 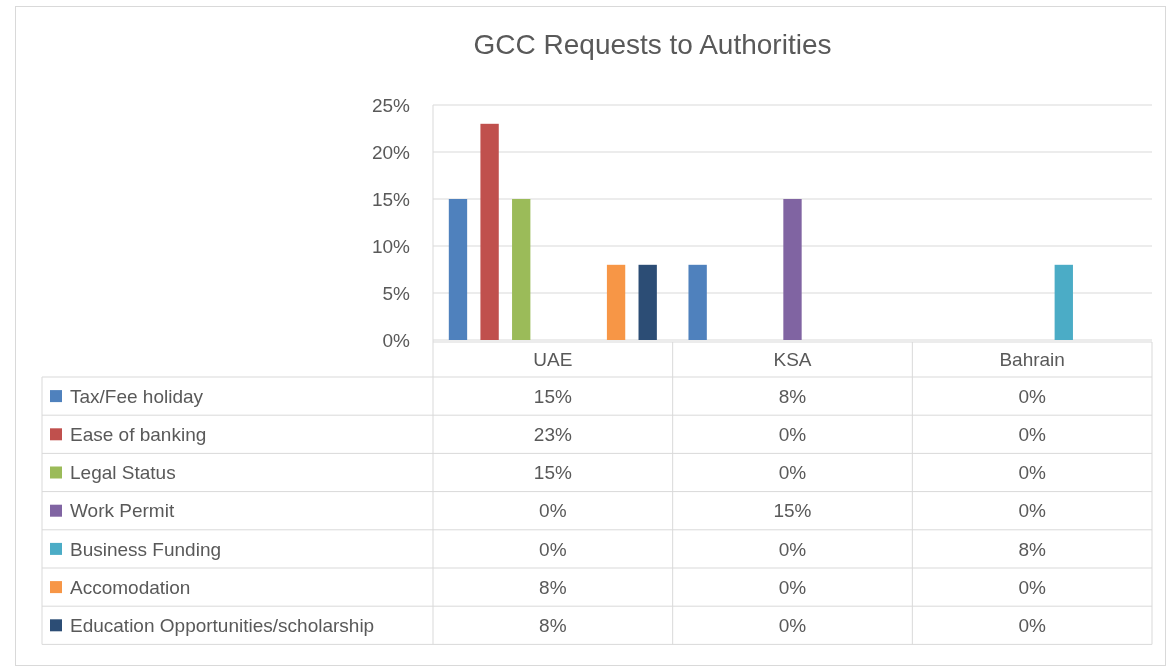 What do you see at coordinates (222, 625) in the screenshot?
I see `legend-label: Education Opportunities/scholarship` at bounding box center [222, 625].